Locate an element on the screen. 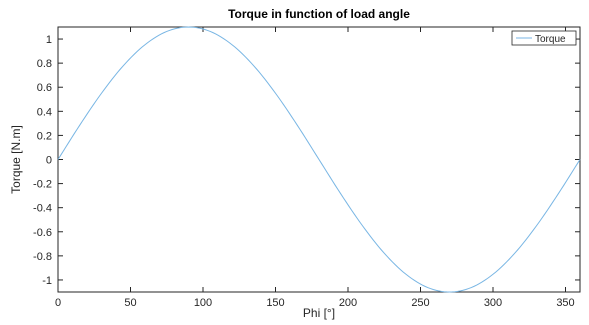 The width and height of the screenshot is (589, 325). legend-box is located at coordinates (544, 38).